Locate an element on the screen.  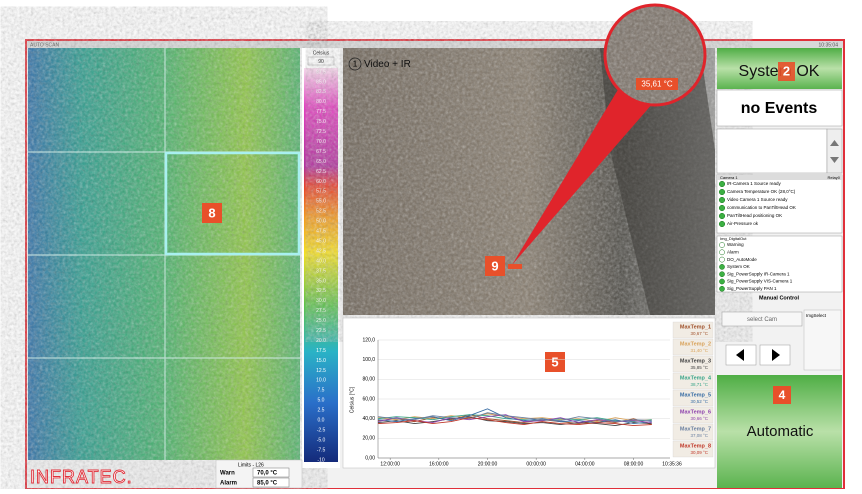
scroll-up is located at coordinates (834, 143).